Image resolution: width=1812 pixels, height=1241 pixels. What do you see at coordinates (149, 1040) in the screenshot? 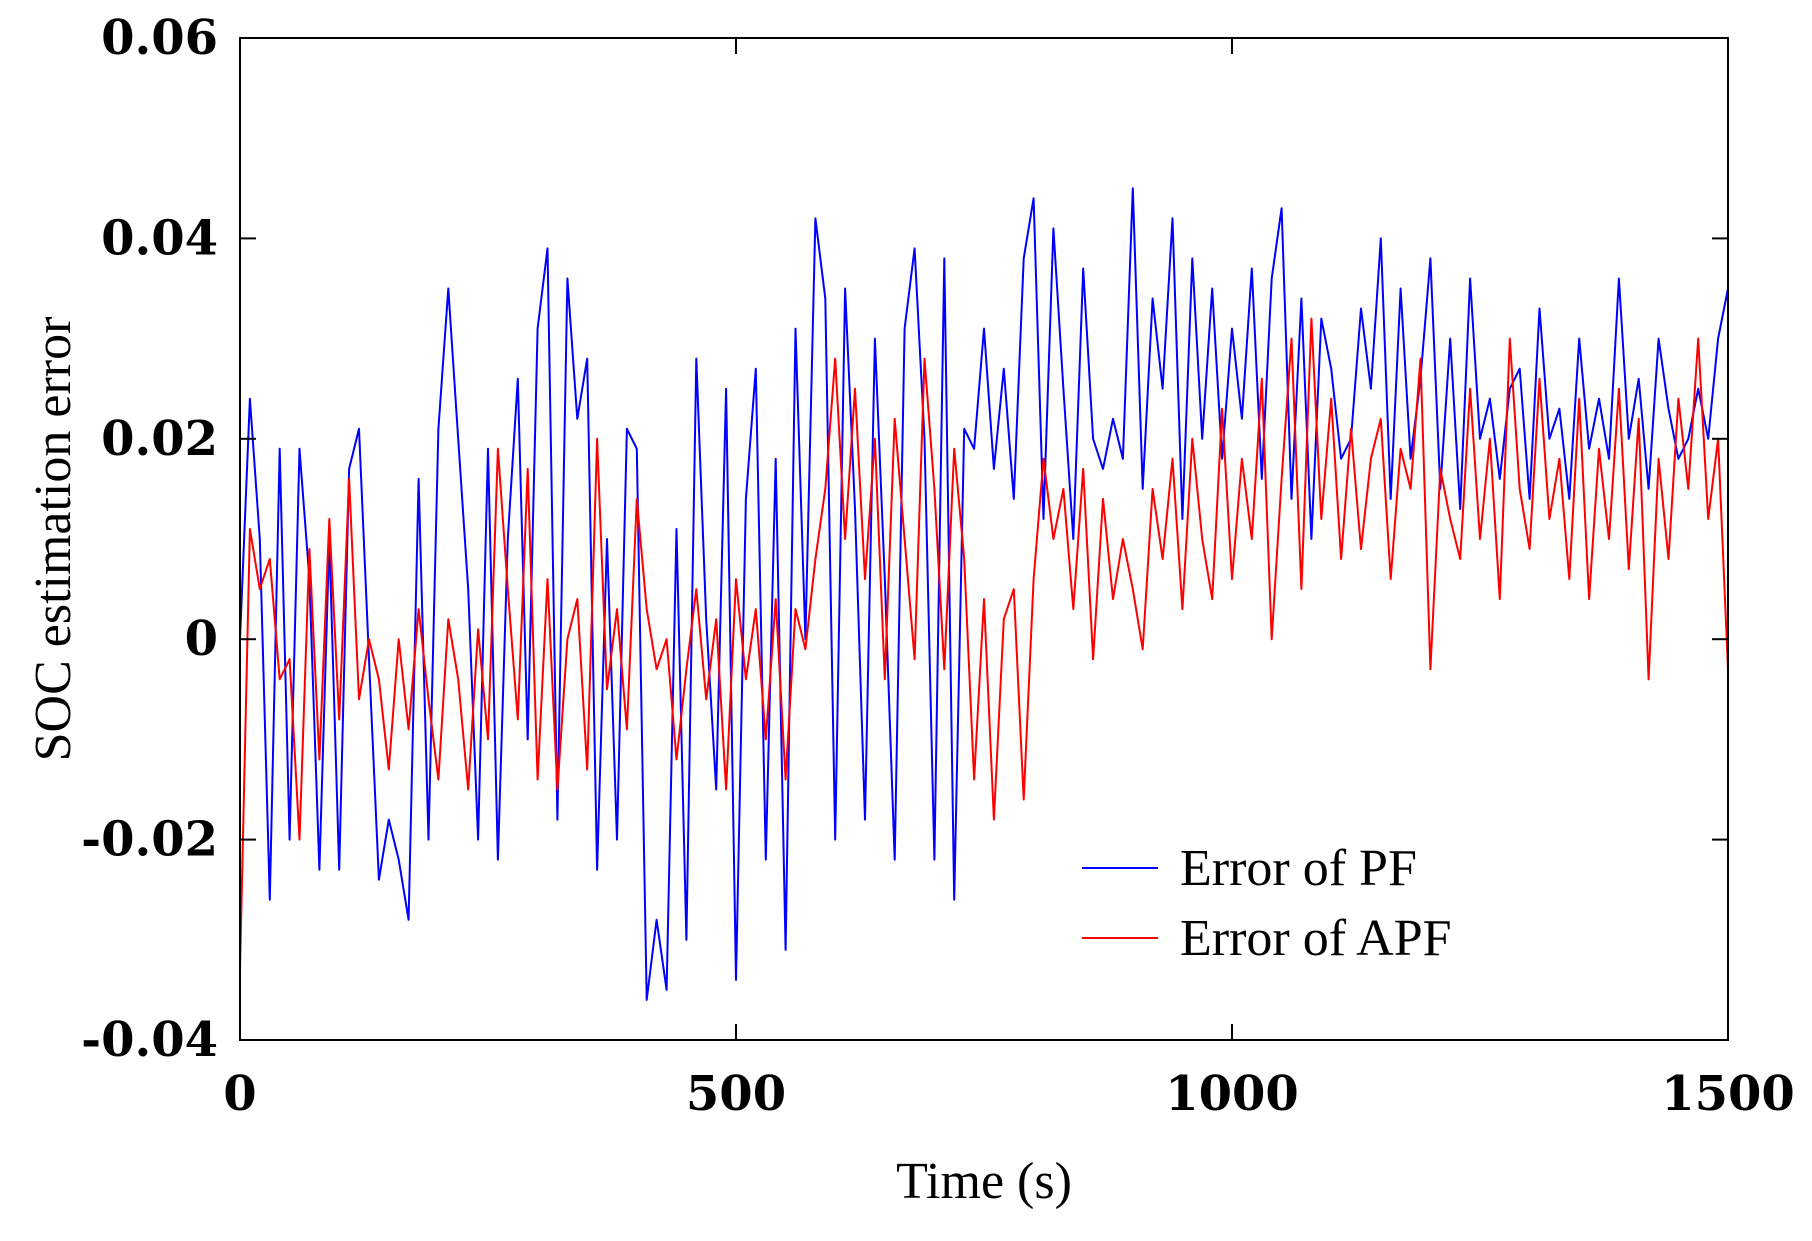
I see `y-tick-label-0: -0.04` at bounding box center [149, 1040].